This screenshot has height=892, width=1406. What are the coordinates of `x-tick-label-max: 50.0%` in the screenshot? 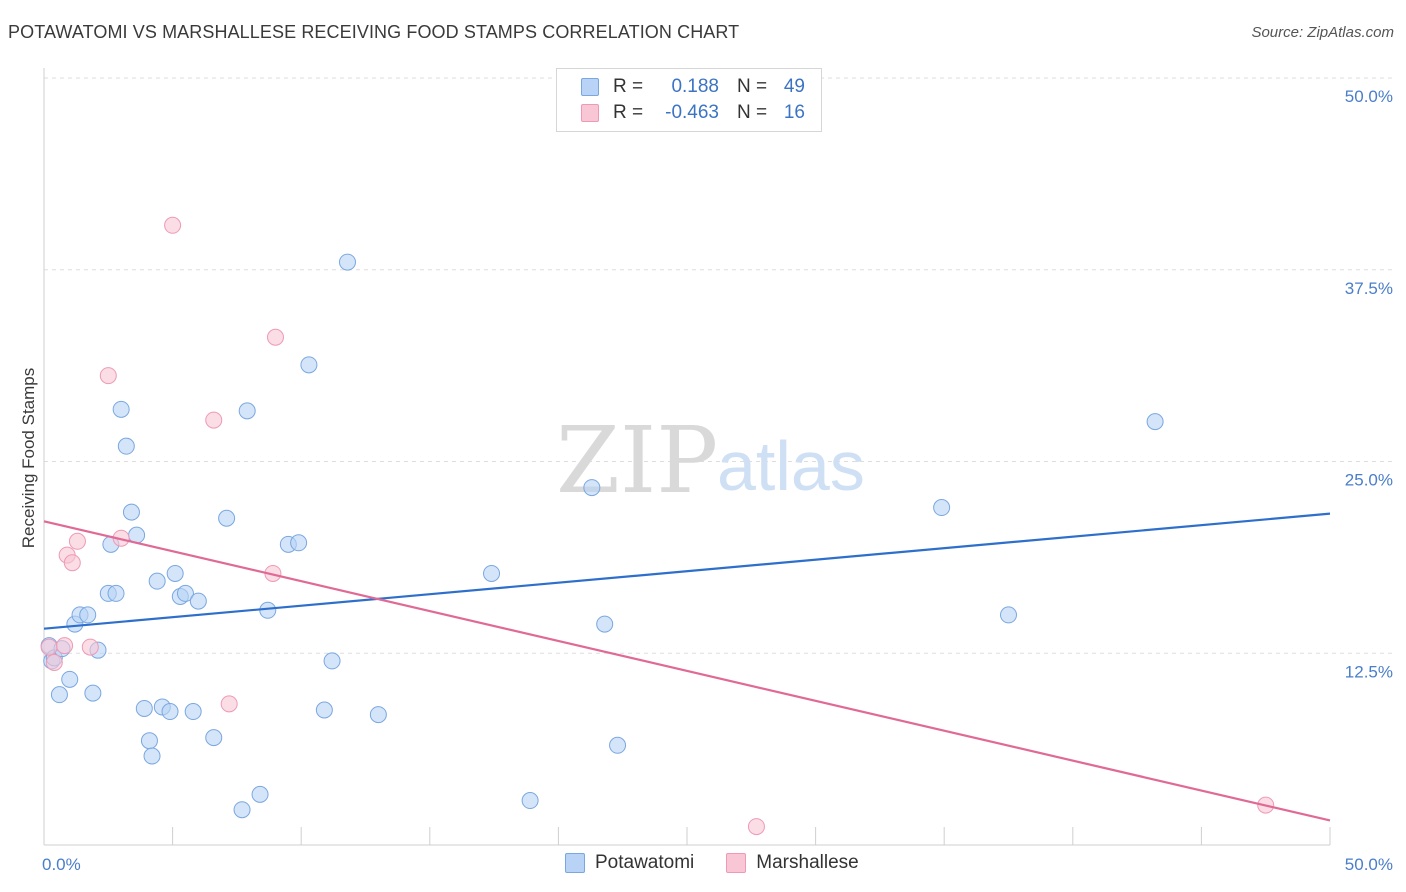 It's located at (1369, 864).